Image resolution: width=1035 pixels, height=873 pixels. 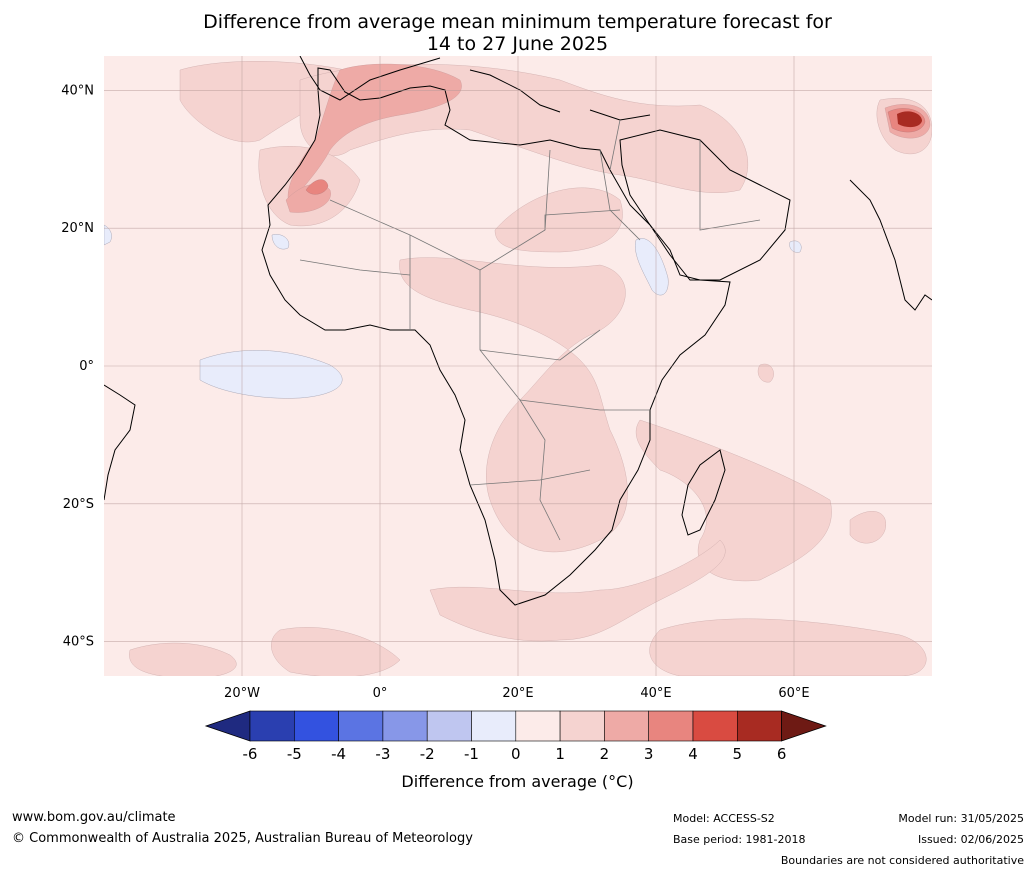 I want to click on longitude-label: 0°, so click(x=380, y=693).